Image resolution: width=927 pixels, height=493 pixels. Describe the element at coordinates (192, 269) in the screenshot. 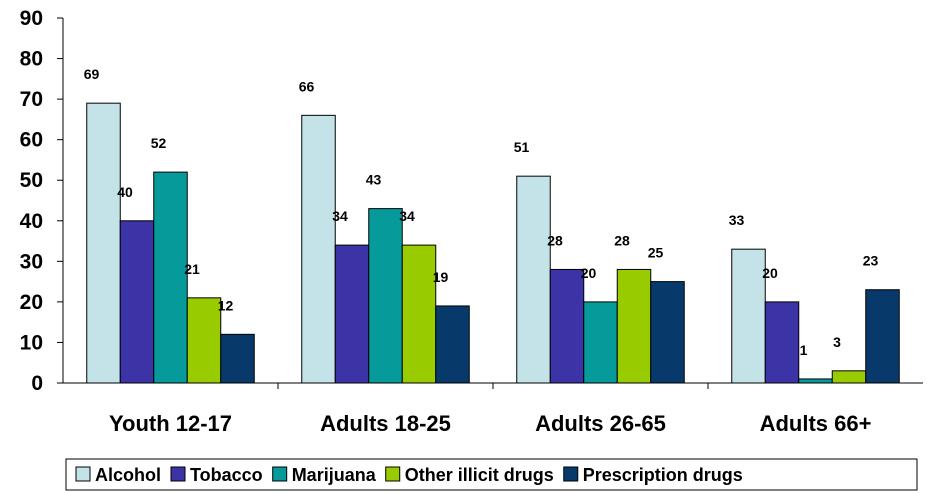

I see `data-label: 21` at that location.